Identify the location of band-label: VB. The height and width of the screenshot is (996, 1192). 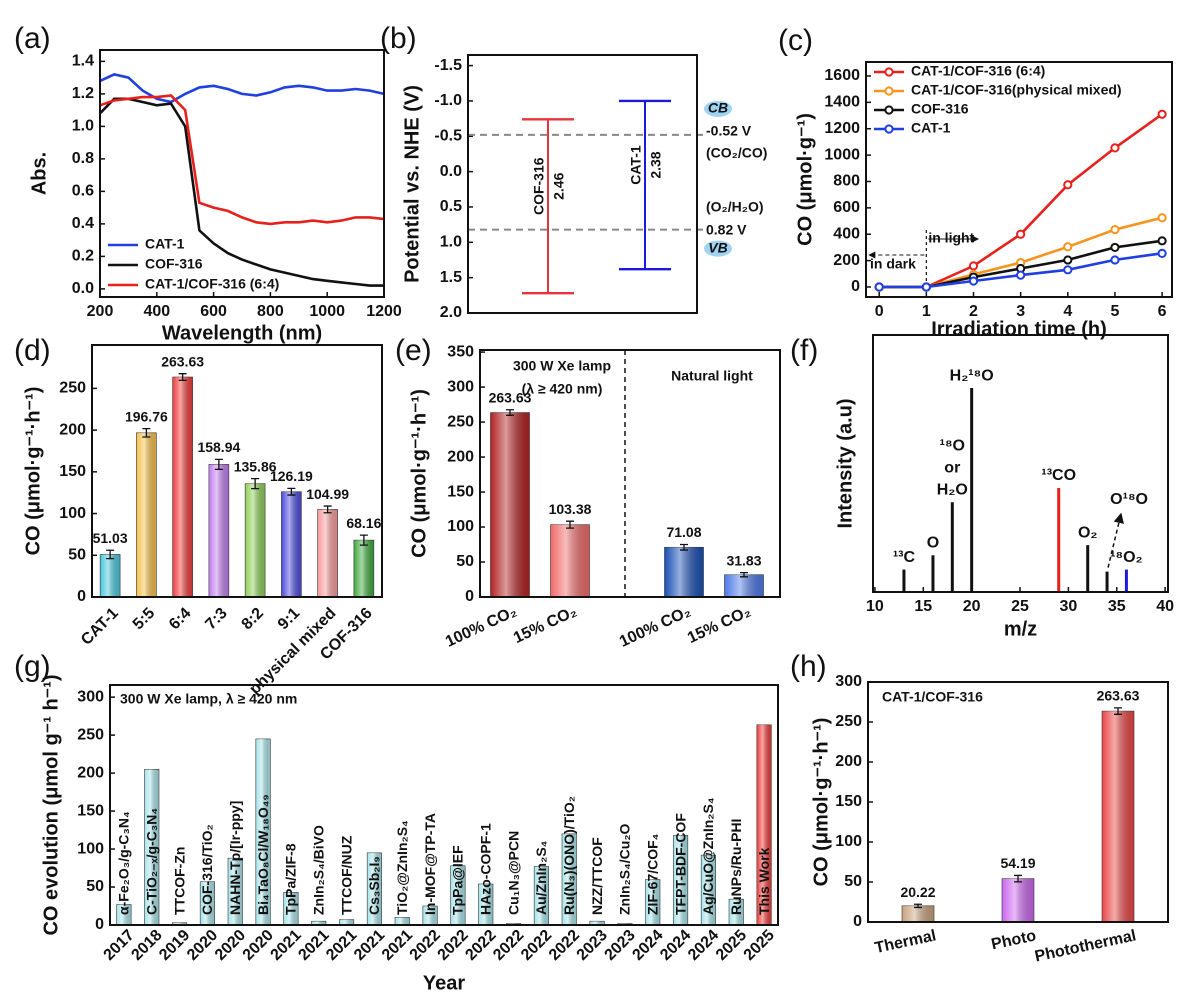
(717, 247).